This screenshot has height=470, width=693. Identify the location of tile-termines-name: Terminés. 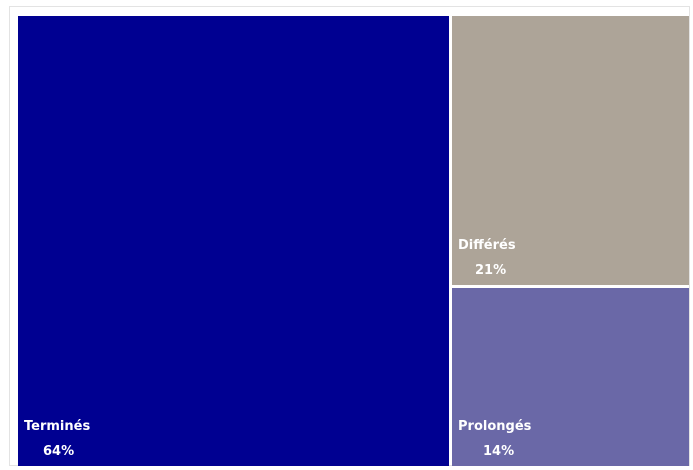
(57, 426).